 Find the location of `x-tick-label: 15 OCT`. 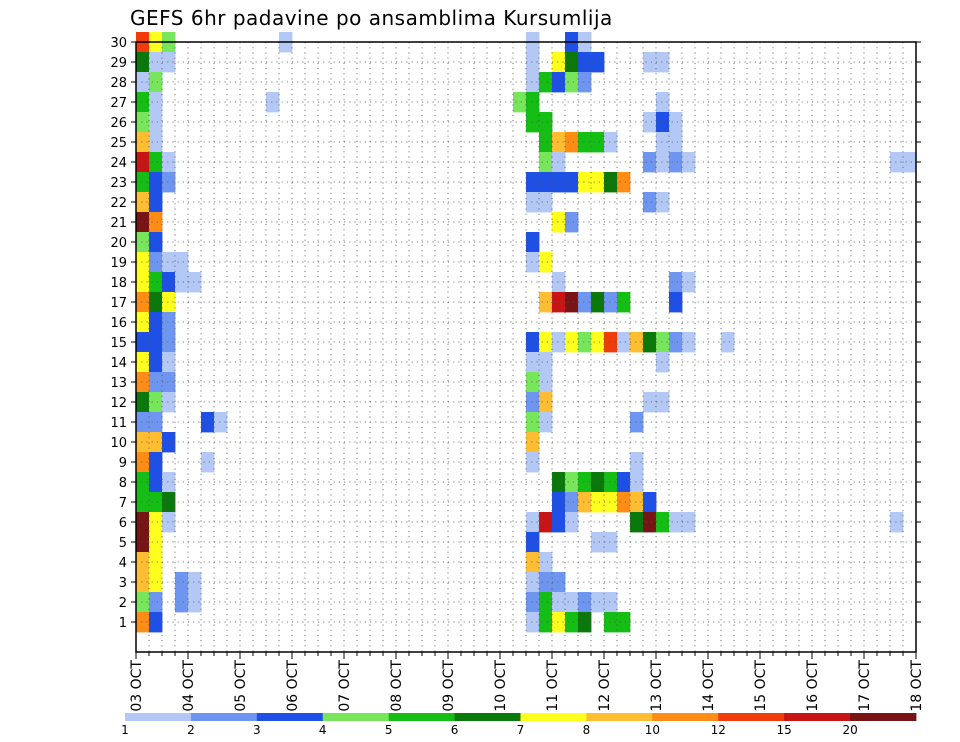

x-tick-label: 15 OCT is located at coordinates (761, 686).